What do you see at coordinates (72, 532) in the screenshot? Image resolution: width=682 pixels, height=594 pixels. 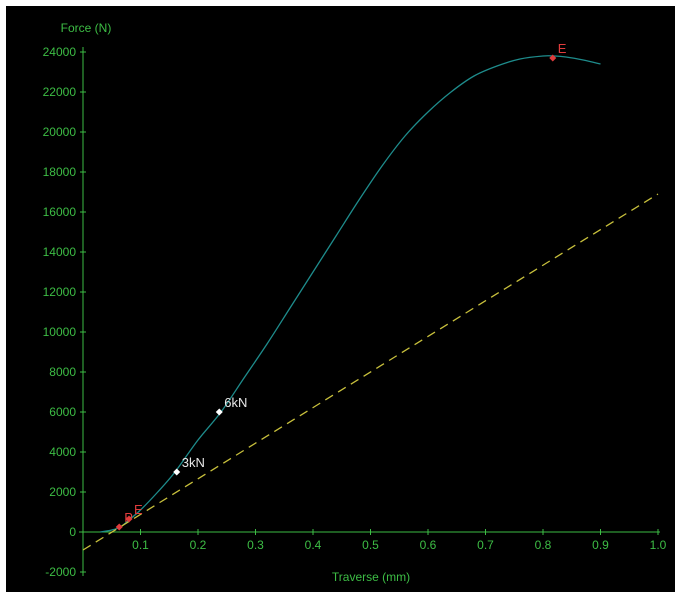 I see `y-tick-label: 0` at bounding box center [72, 532].